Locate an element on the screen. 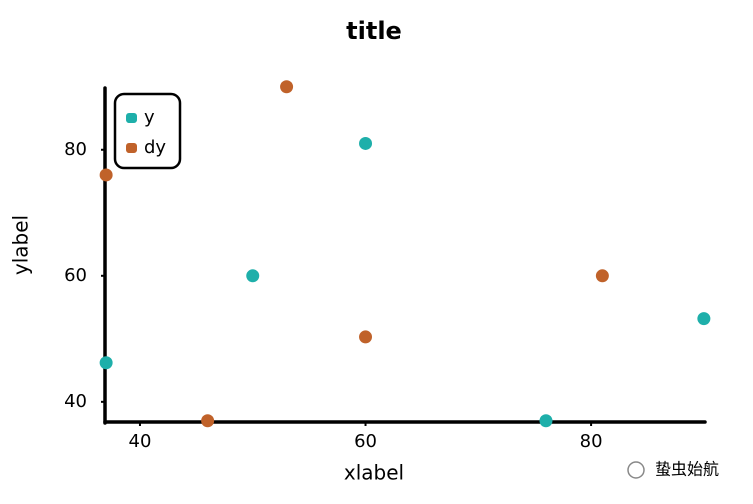 This screenshot has width=753, height=504. watermark: 蛰虫始航 is located at coordinates (673, 469).